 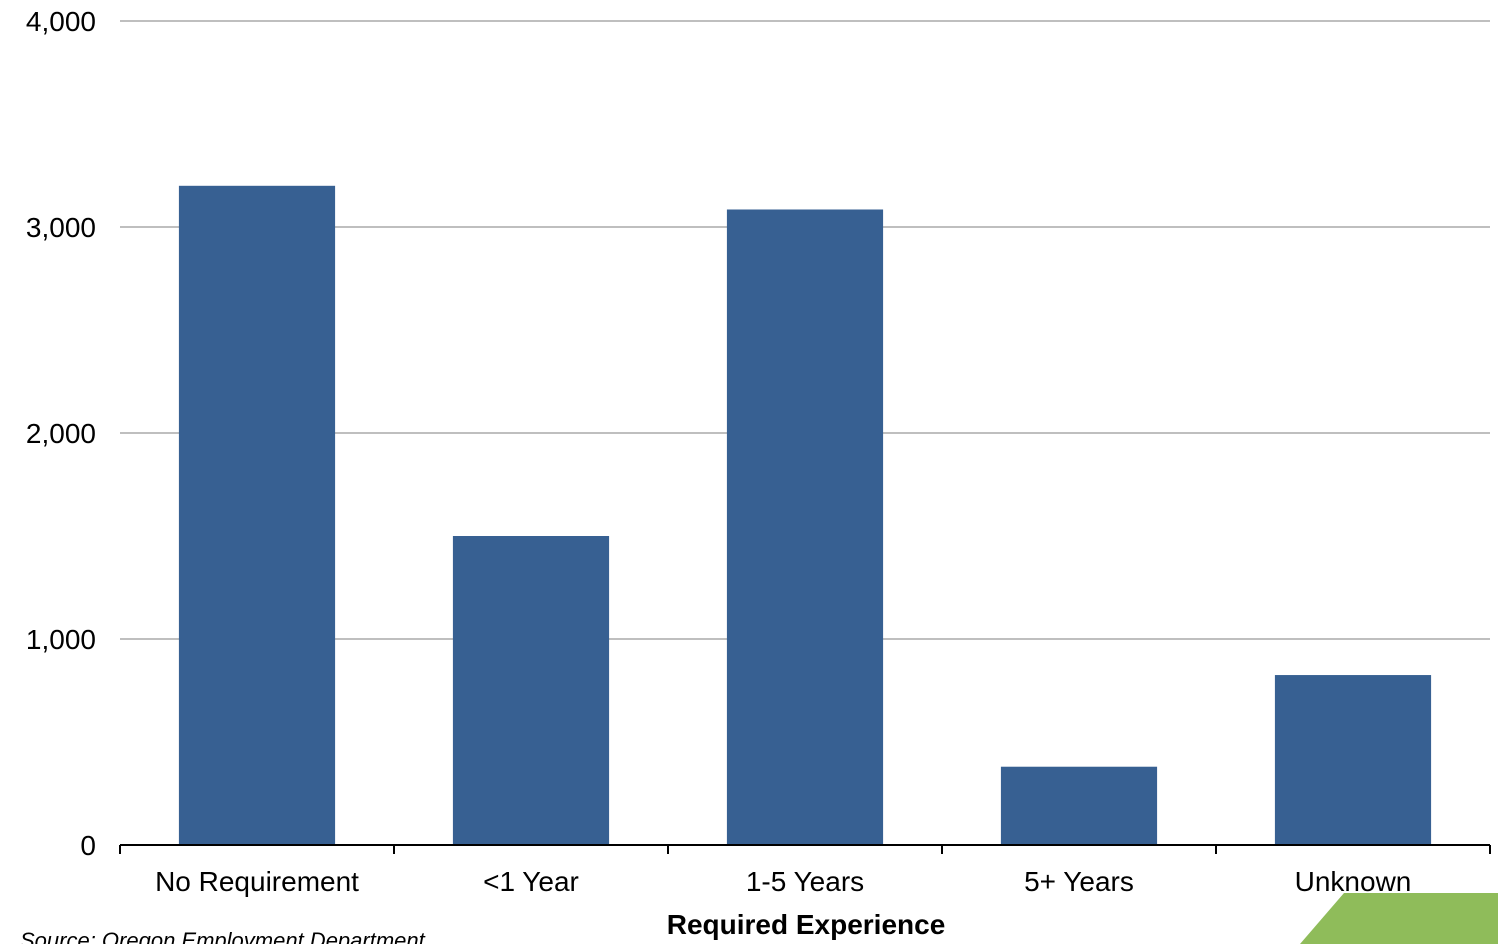 What do you see at coordinates (805, 849) in the screenshot?
I see `x-axis` at bounding box center [805, 849].